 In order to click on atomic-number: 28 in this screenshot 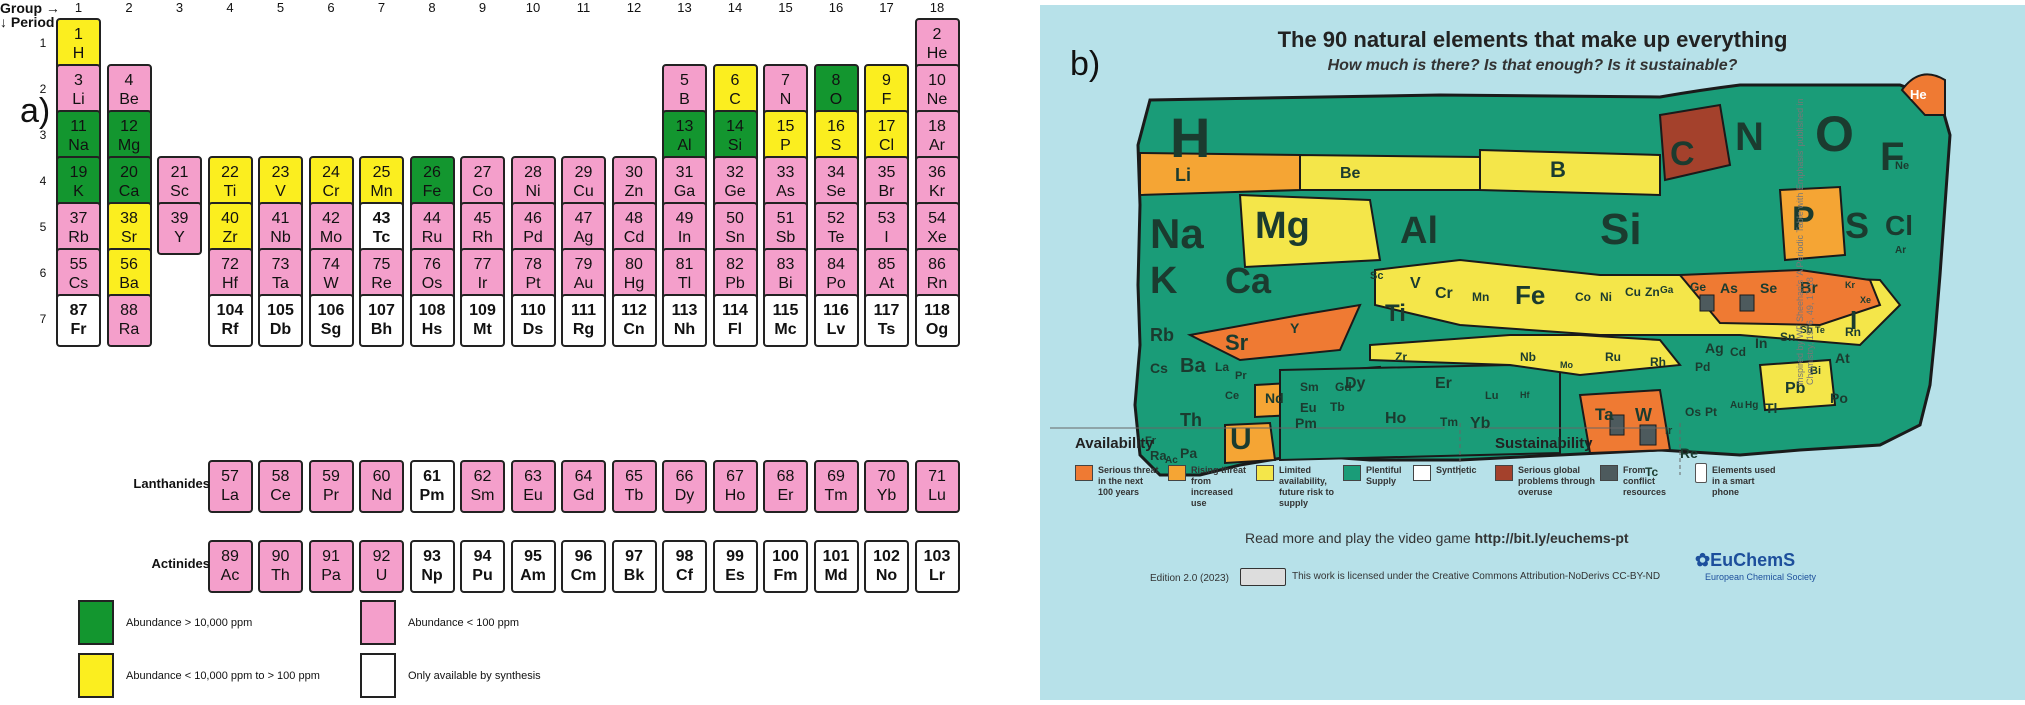, I will do `click(533, 172)`.